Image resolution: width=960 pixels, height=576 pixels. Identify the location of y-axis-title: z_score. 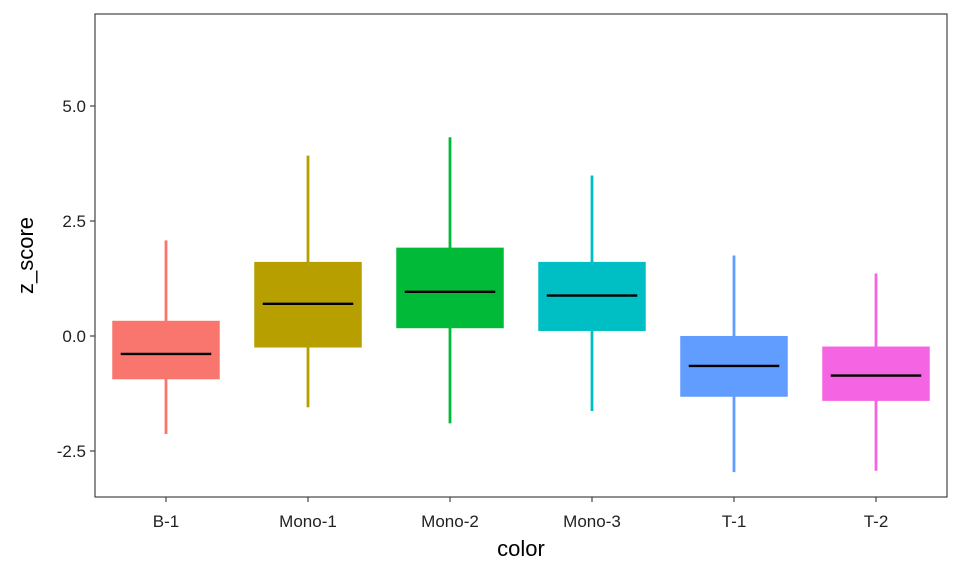
(25, 255).